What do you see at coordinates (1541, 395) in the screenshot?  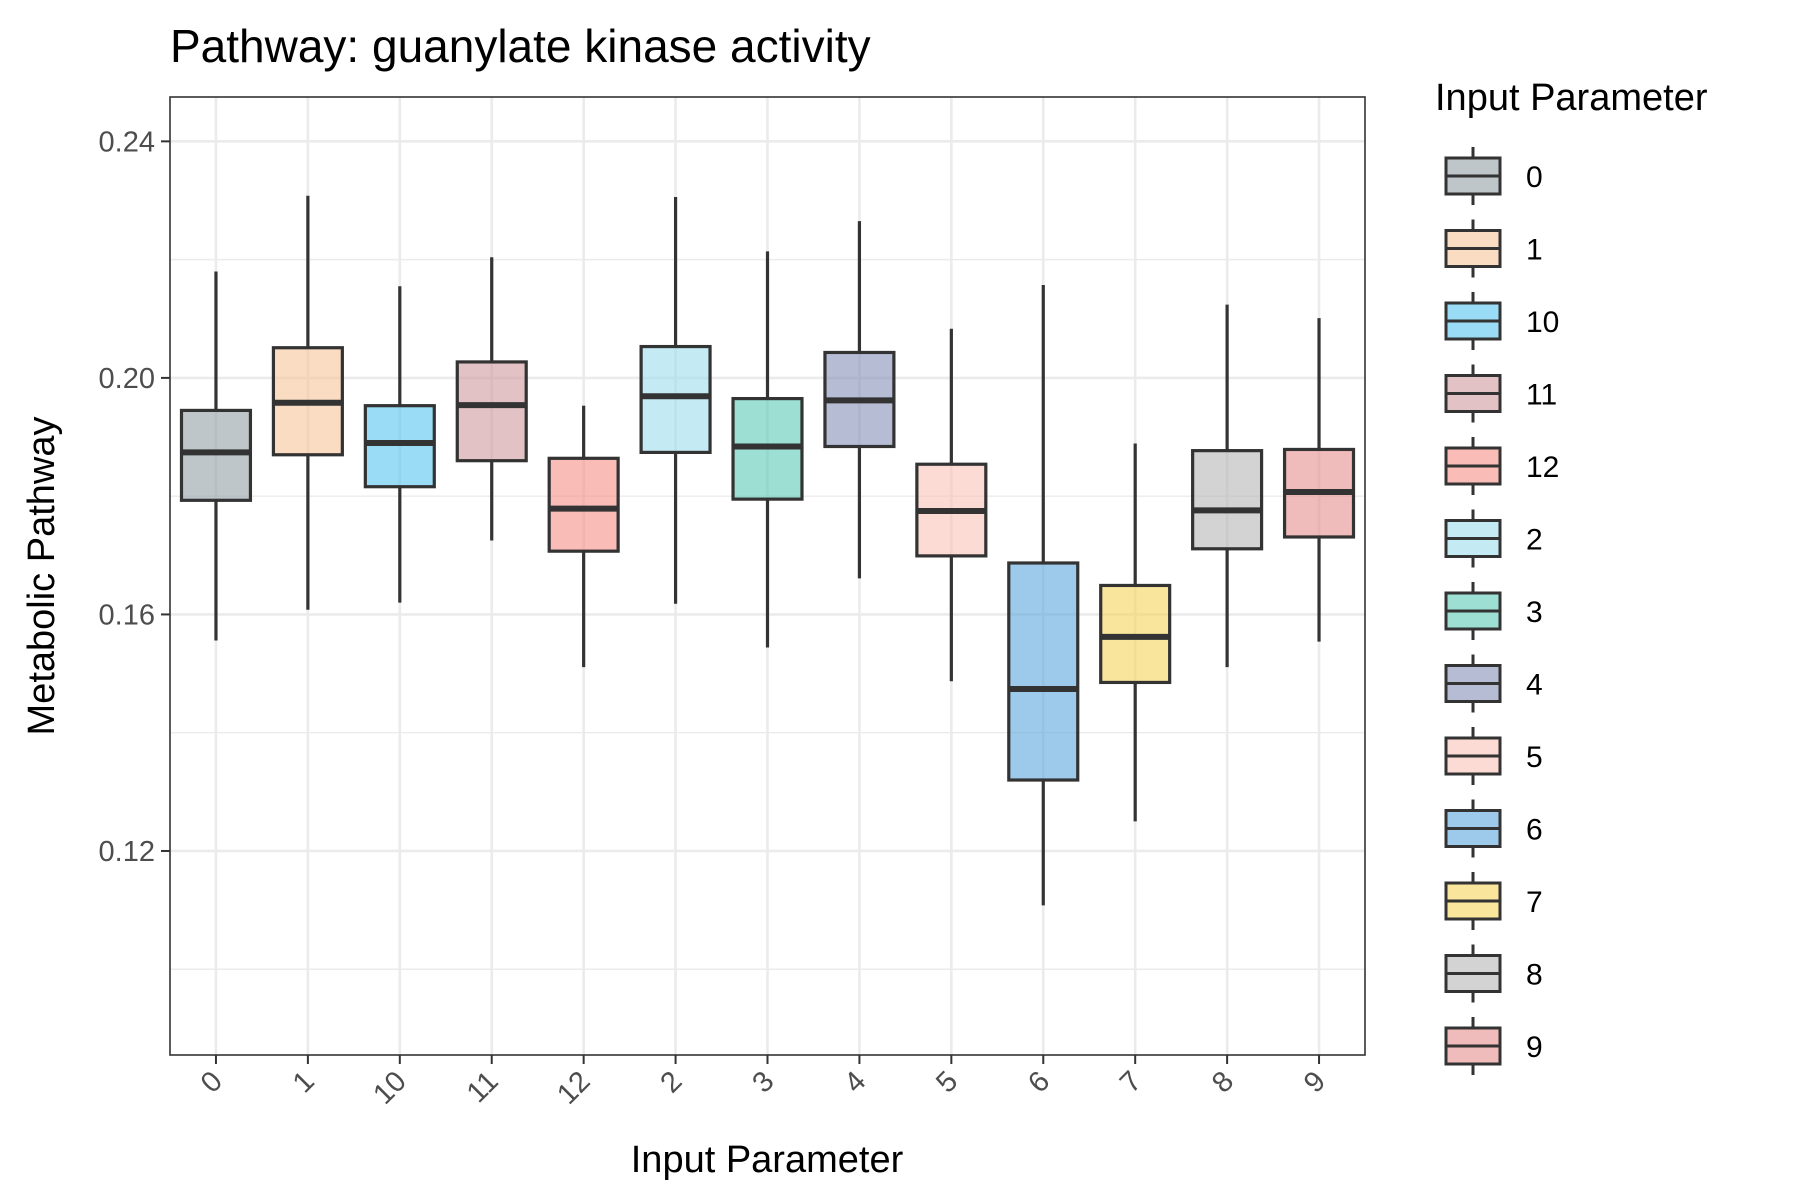 I see `legend-label: 11` at bounding box center [1541, 395].